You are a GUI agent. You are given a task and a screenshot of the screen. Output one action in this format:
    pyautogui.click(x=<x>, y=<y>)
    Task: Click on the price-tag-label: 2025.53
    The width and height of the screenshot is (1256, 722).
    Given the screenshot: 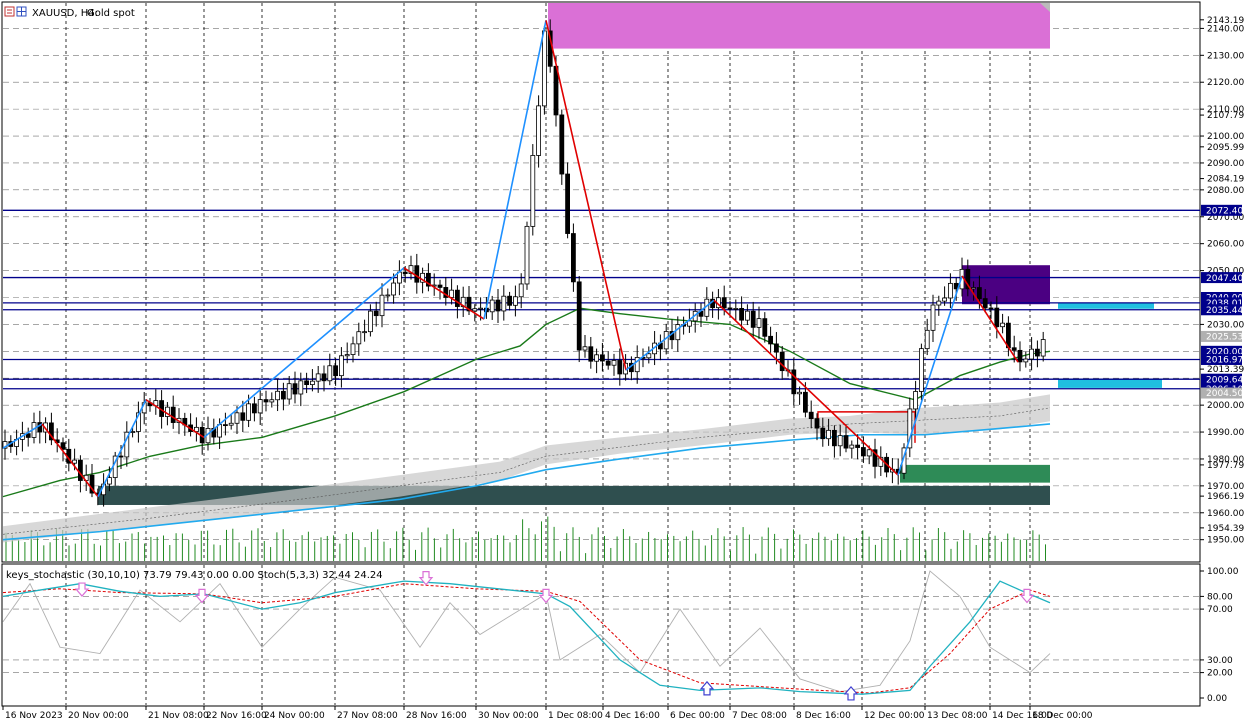 What is the action you would take?
    pyautogui.click(x=1224, y=338)
    